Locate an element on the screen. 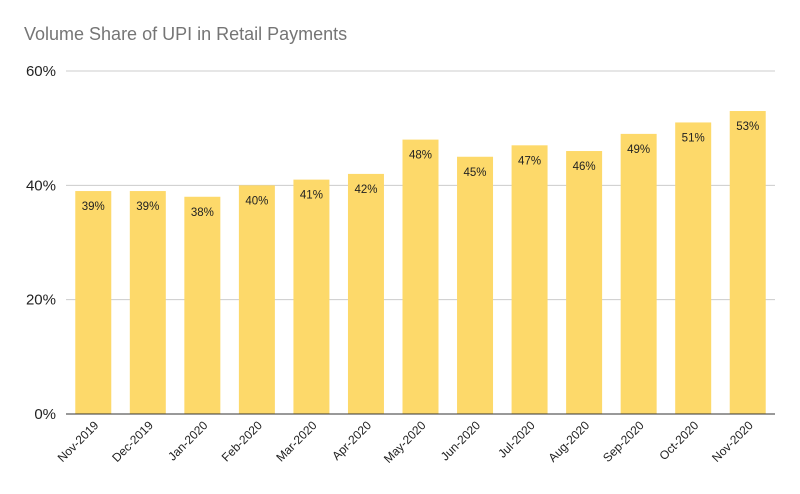 This screenshot has width=800, height=494. y-axis-tick-labels: 0% 20% 40% 60% is located at coordinates (41, 243).